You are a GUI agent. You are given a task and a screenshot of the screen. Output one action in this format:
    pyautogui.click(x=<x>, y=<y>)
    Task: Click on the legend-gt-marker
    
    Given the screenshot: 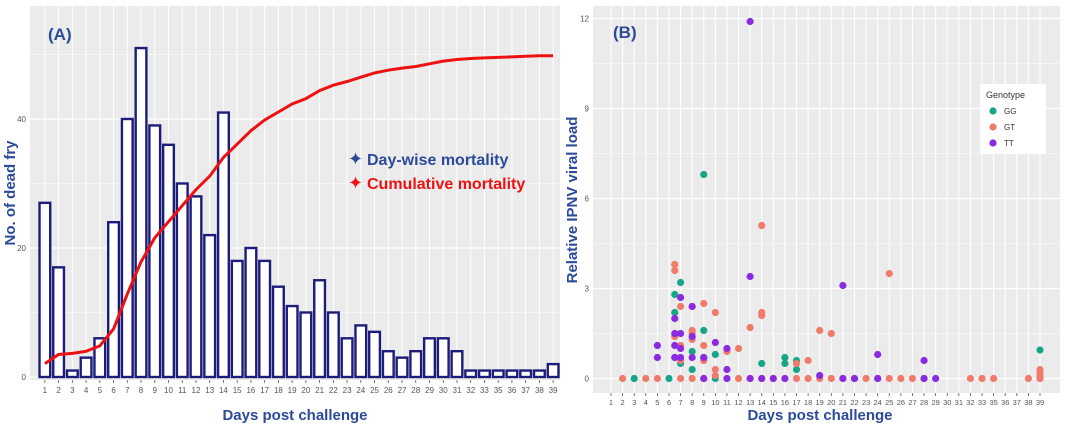 What is the action you would take?
    pyautogui.click(x=993, y=127)
    